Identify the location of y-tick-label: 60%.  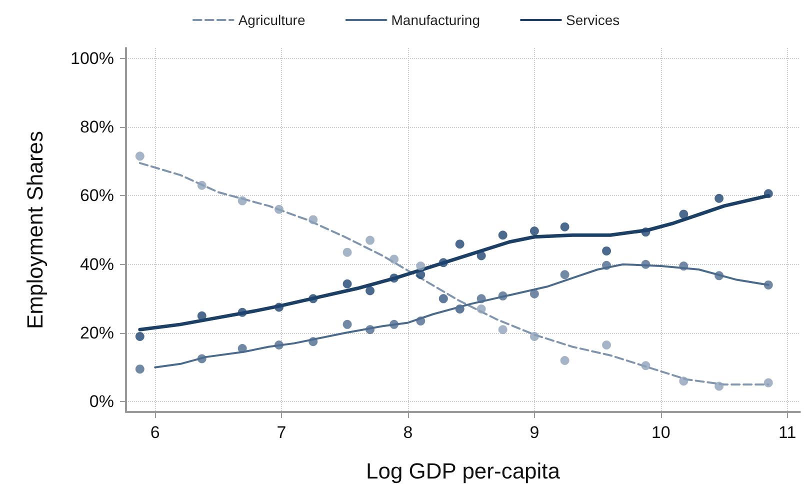
(97, 196).